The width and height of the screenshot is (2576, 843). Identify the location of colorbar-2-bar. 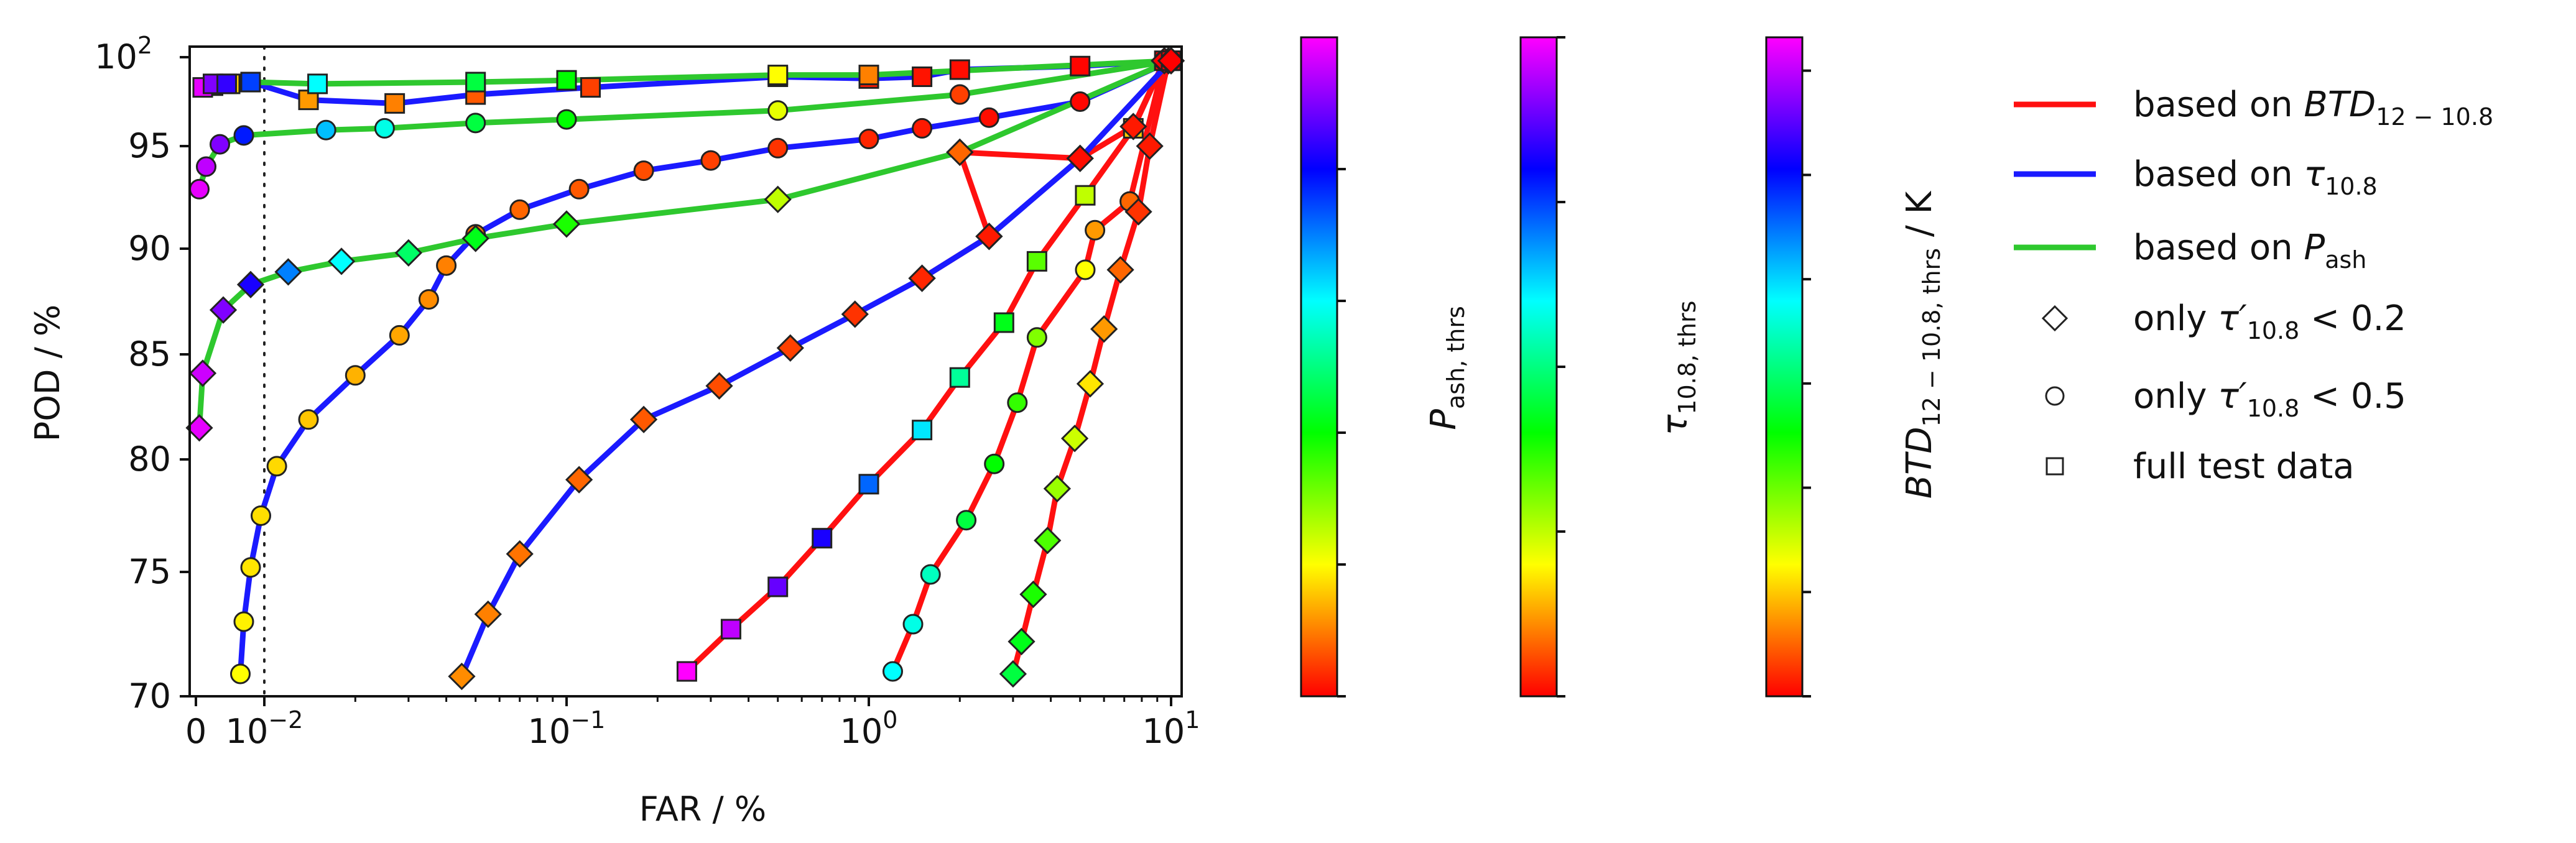
(1785, 367).